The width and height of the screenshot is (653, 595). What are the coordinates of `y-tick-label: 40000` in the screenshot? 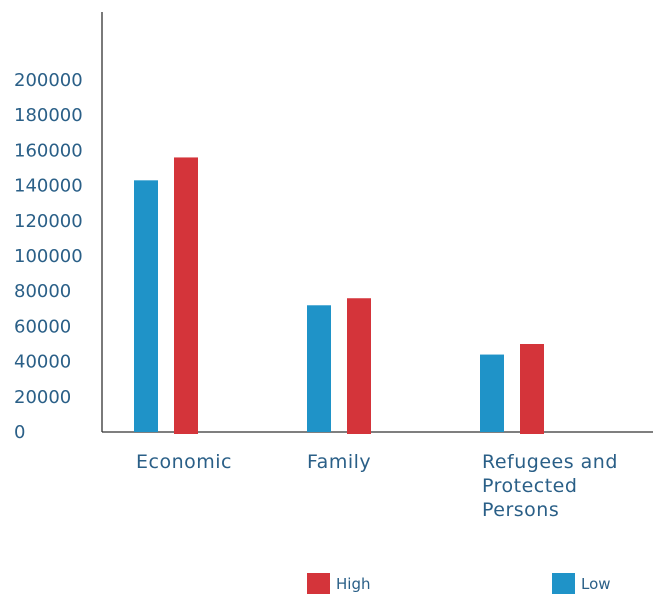 It's located at (42, 362).